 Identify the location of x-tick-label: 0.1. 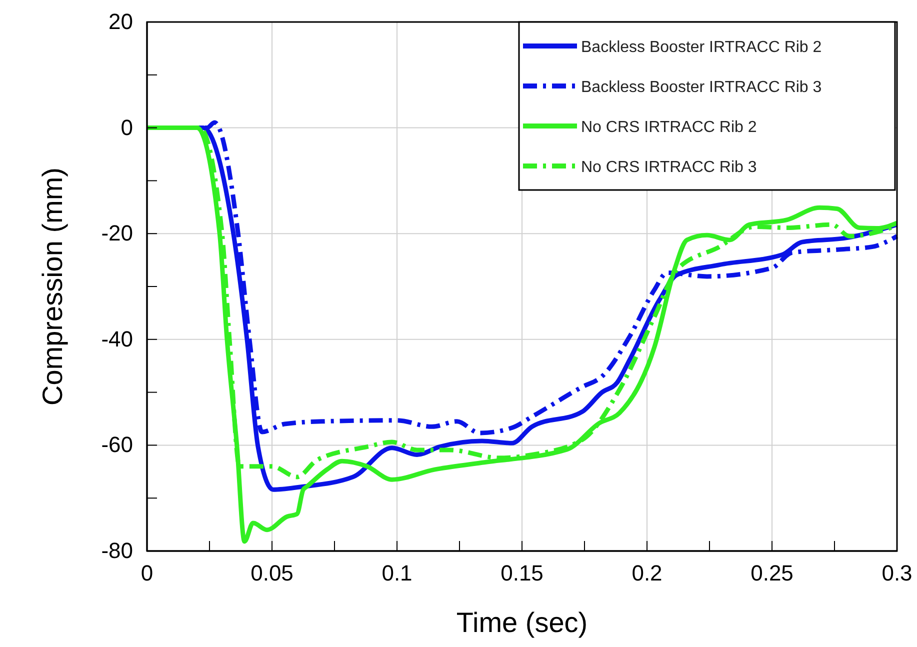
(397, 573).